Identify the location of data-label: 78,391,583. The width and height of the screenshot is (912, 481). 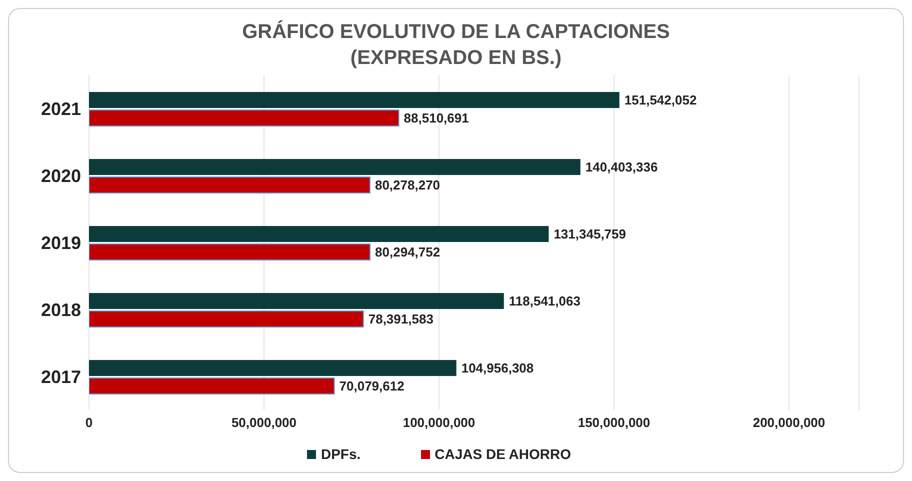
(401, 319).